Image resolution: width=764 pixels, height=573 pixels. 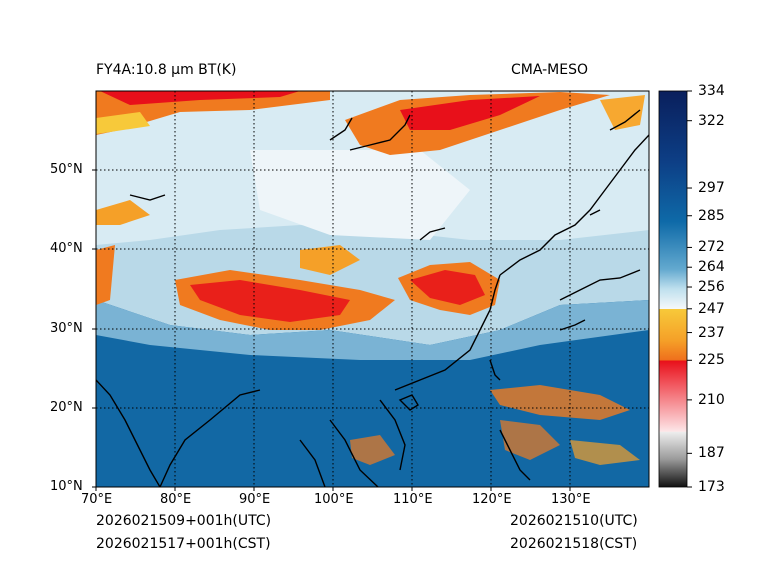 I want to click on colorbar-label-187: 187, so click(x=711, y=453).